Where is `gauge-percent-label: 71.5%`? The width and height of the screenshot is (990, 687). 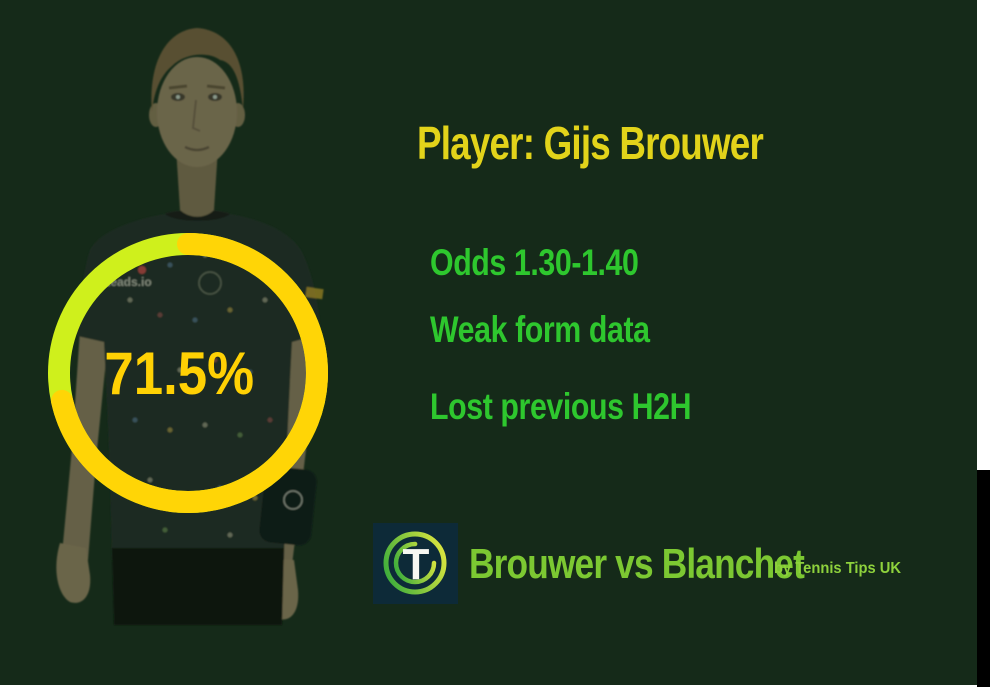
gauge-percent-label: 71.5% is located at coordinates (179, 373).